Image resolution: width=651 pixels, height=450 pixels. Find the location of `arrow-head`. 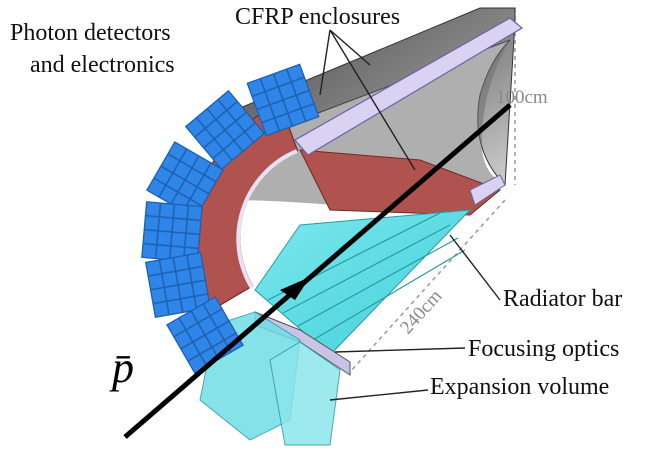

arrow-head is located at coordinates (295, 288).